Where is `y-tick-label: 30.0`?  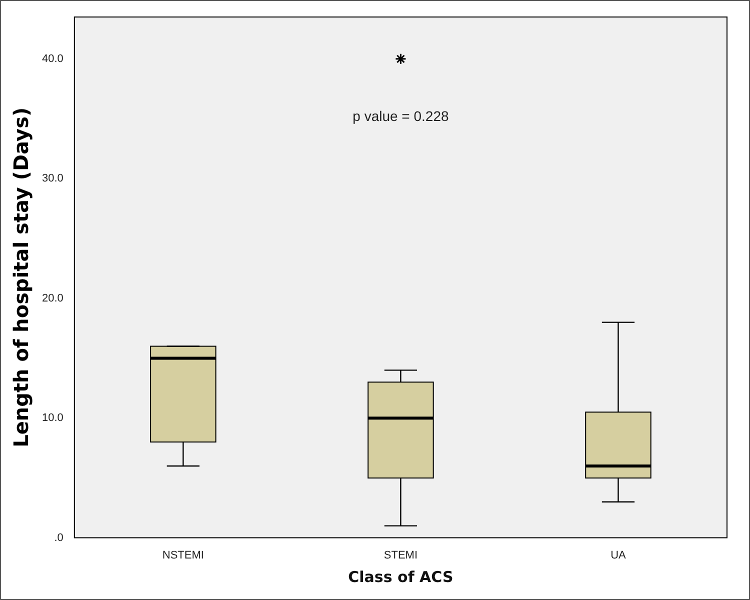
y-tick-label: 30.0 is located at coordinates (53, 178).